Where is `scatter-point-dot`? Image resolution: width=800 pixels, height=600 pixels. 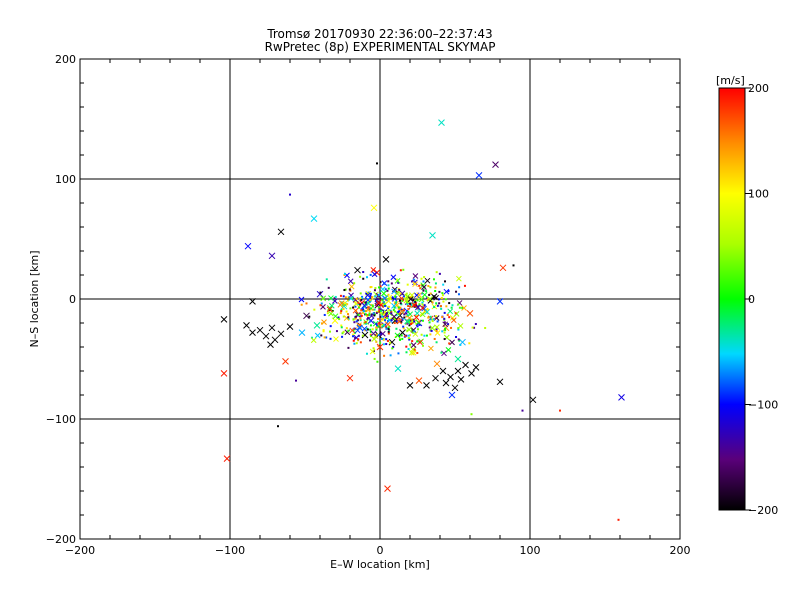
scatter-point-dot is located at coordinates (377, 163).